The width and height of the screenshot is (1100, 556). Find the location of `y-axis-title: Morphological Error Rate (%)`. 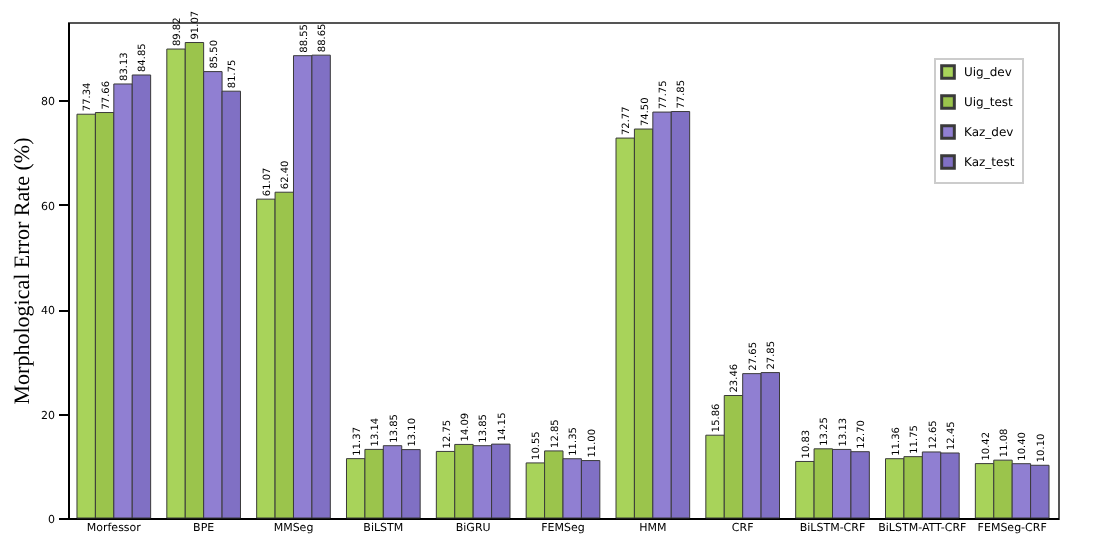

y-axis-title: Morphological Error Rate (%) is located at coordinates (23, 270).